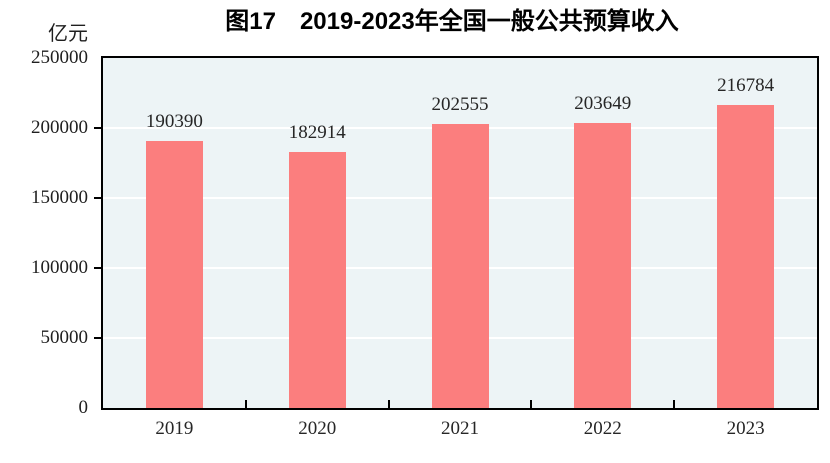 The height and width of the screenshot is (463, 830). What do you see at coordinates (603, 103) in the screenshot?
I see `bar-value-label-2022: 203649` at bounding box center [603, 103].